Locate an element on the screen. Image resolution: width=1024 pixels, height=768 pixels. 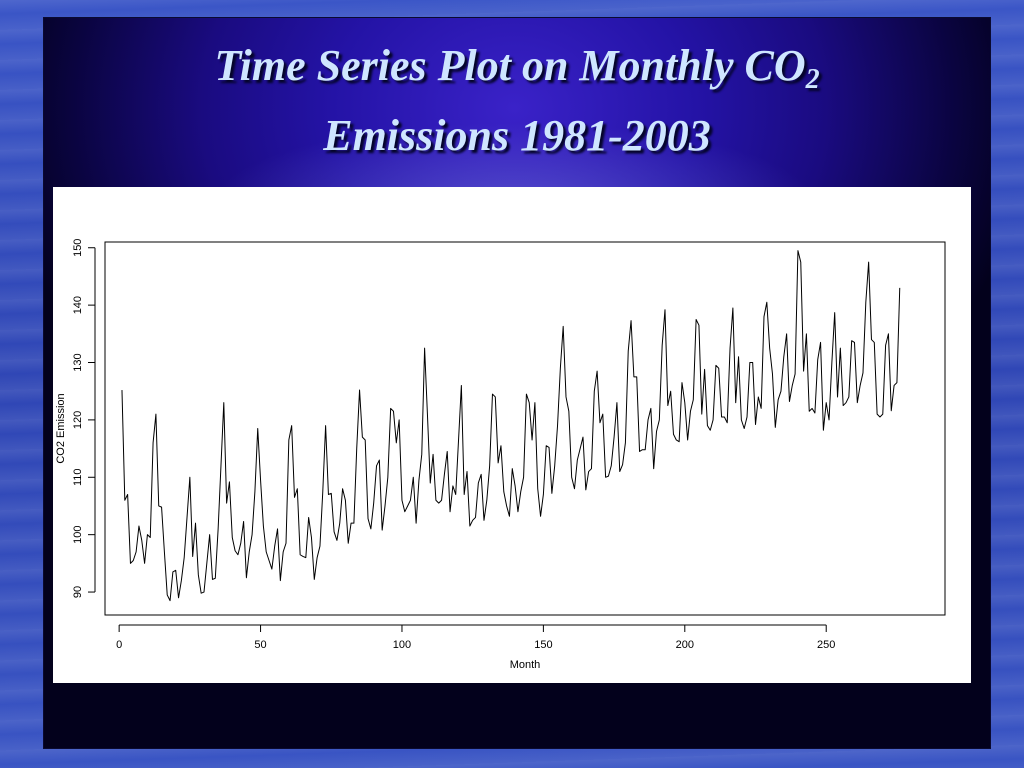
slide-title-line1: Time Series Plot on Monthly CO2 is located at coordinates (517, 67).